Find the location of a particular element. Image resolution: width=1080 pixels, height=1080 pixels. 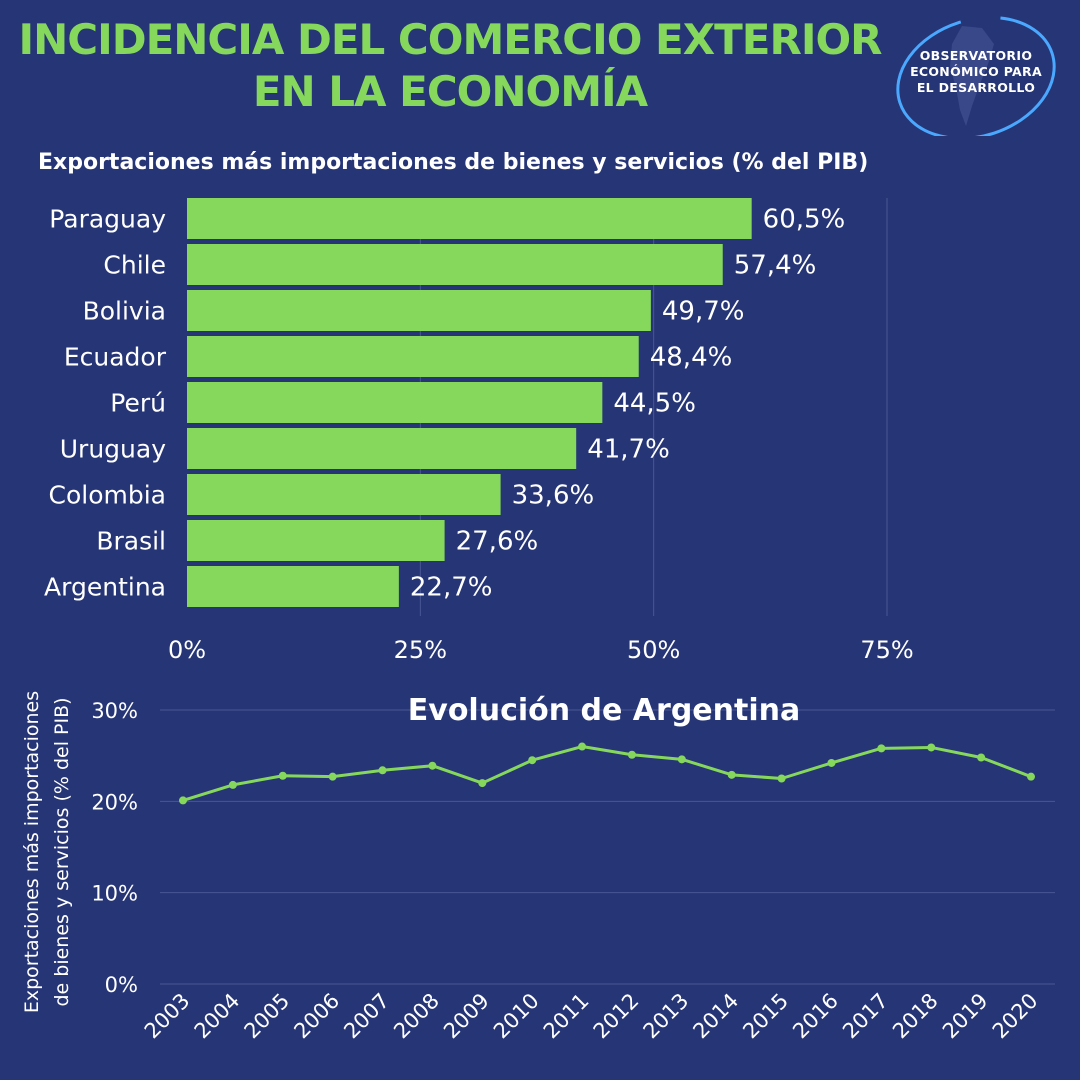

logo-line-1: OBSERVATORIO is located at coordinates (976, 55).